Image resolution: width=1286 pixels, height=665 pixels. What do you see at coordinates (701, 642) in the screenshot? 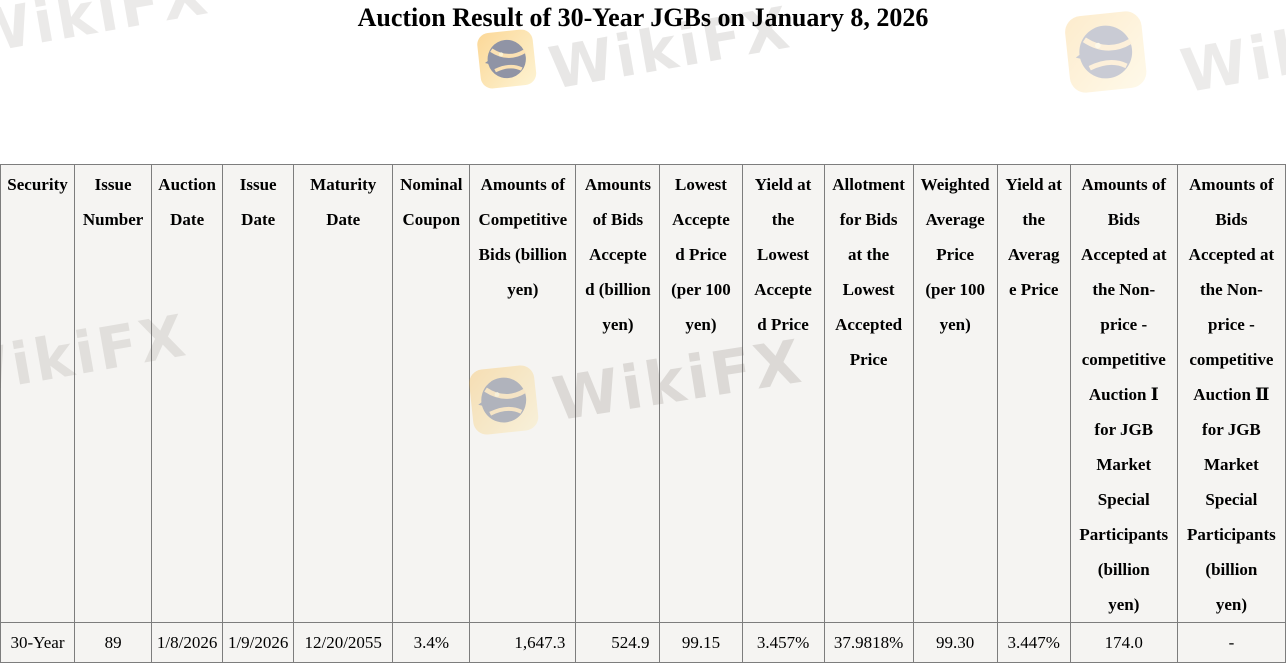
I see `cell-lowest-accepted-price: 99.15` at bounding box center [701, 642].